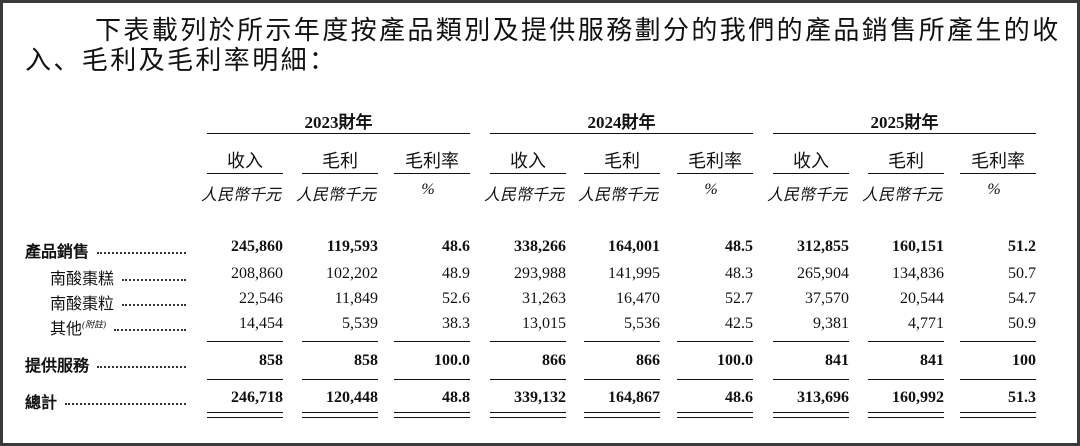 Image resolution: width=1080 pixels, height=446 pixels. I want to click on row-note: (附註), so click(94, 324).